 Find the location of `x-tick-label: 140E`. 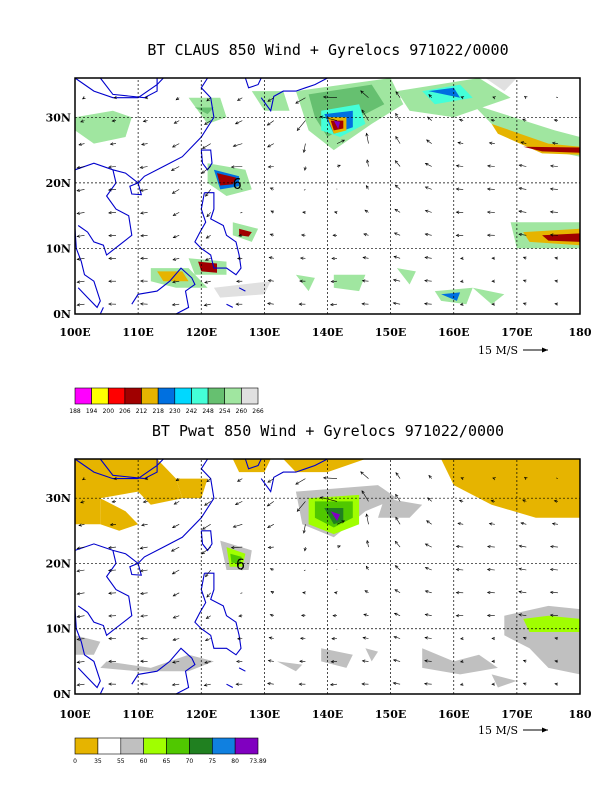

x-tick-label: 140E is located at coordinates (327, 714).